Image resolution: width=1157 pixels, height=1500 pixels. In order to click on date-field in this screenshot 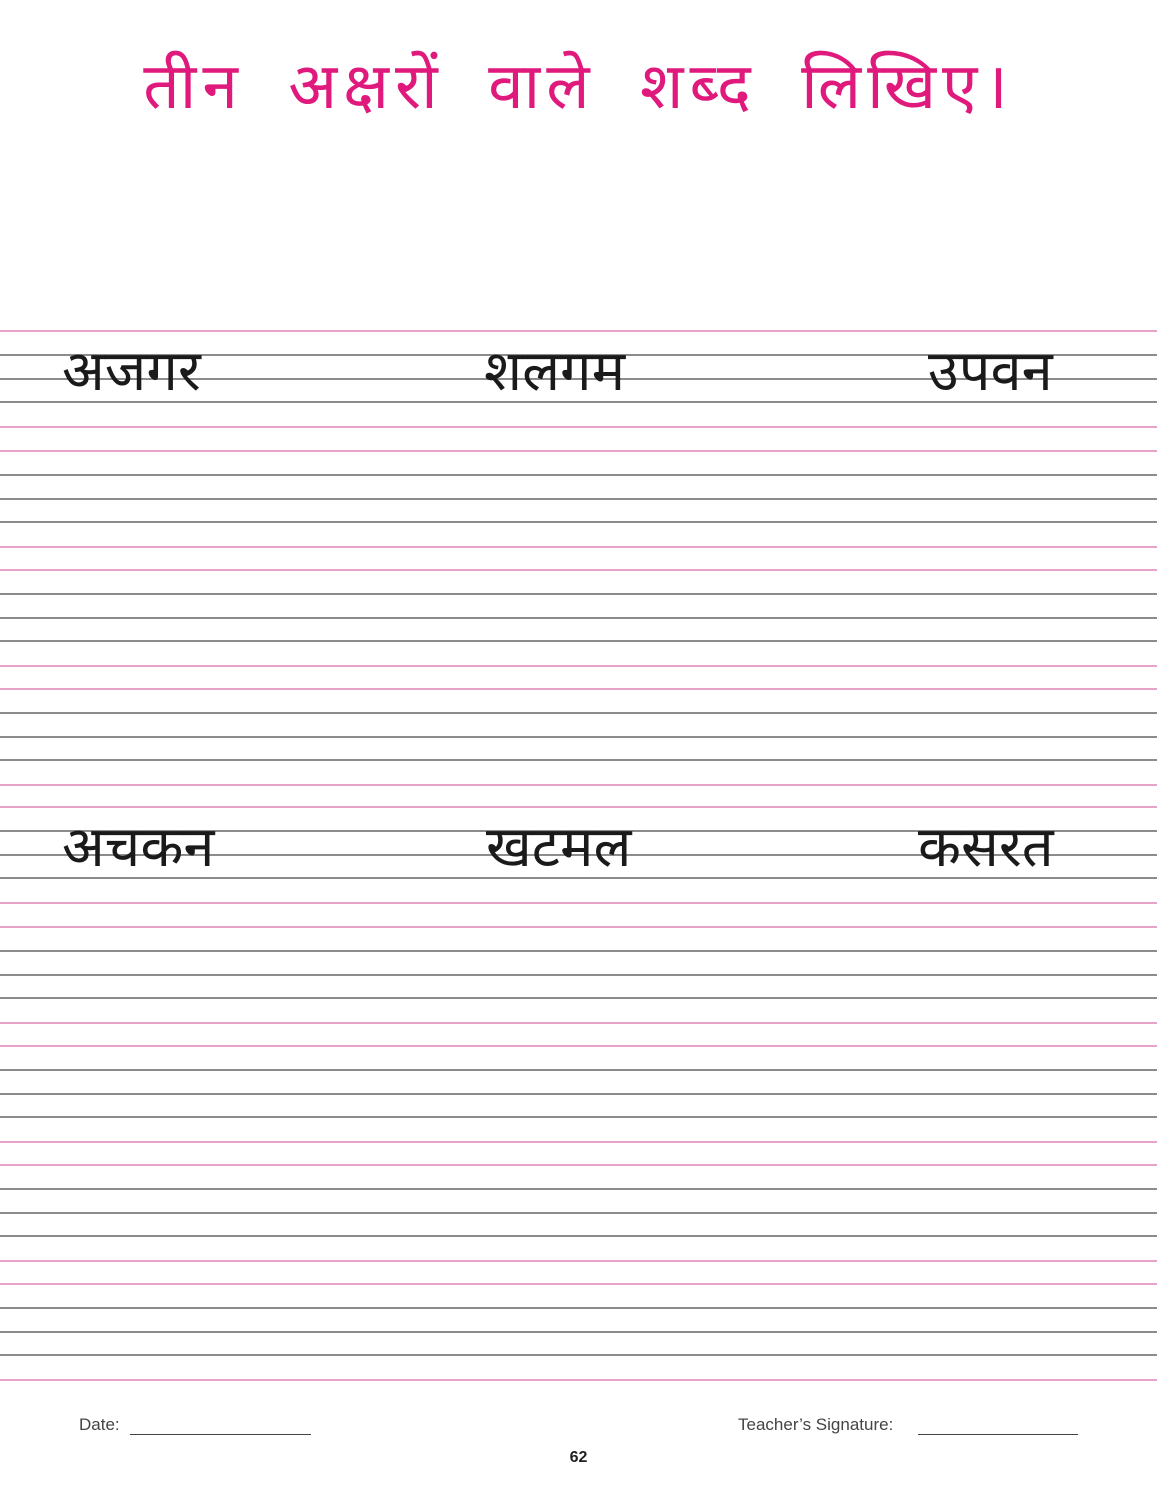, I will do `click(220, 1434)`.